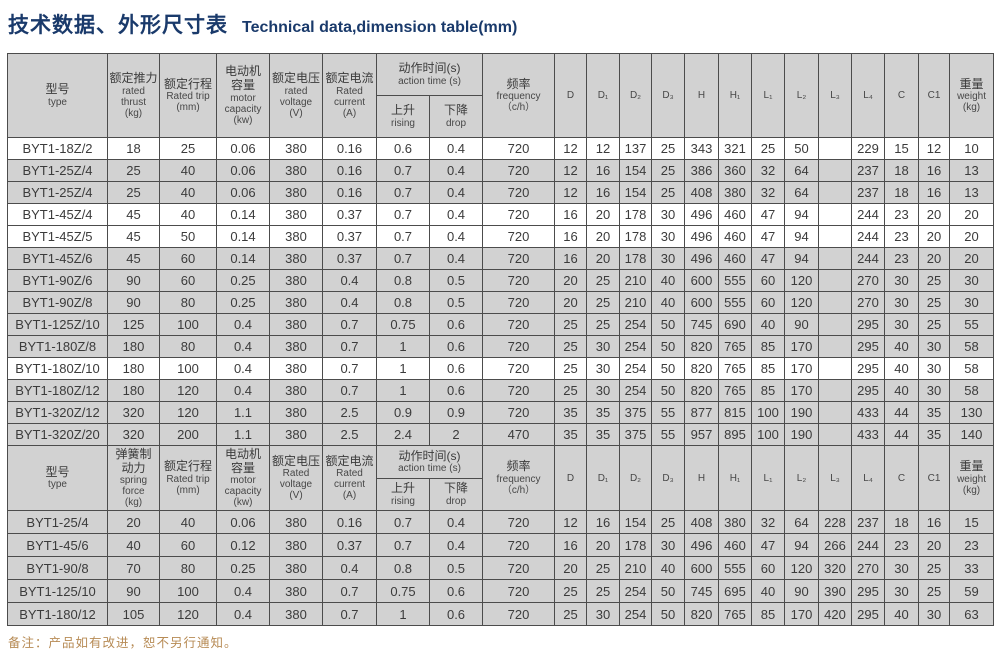 This screenshot has width=1000, height=652. What do you see at coordinates (868, 478) in the screenshot?
I see `column-header: L₄` at bounding box center [868, 478].